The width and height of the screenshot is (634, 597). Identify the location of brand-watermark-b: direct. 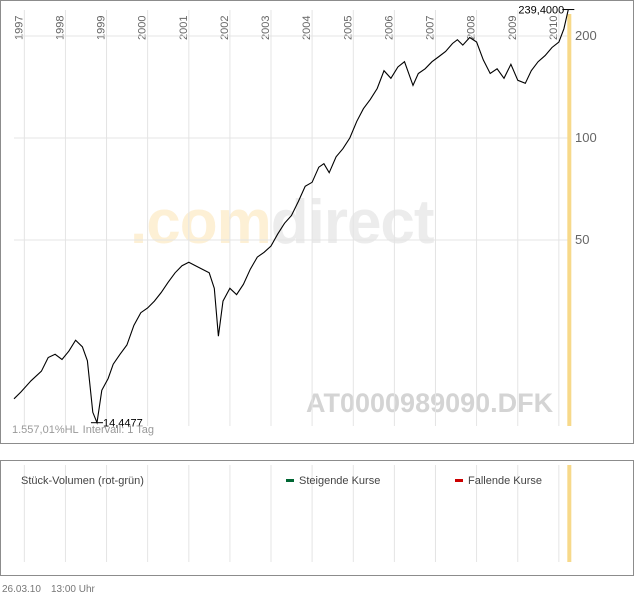
(352, 222).